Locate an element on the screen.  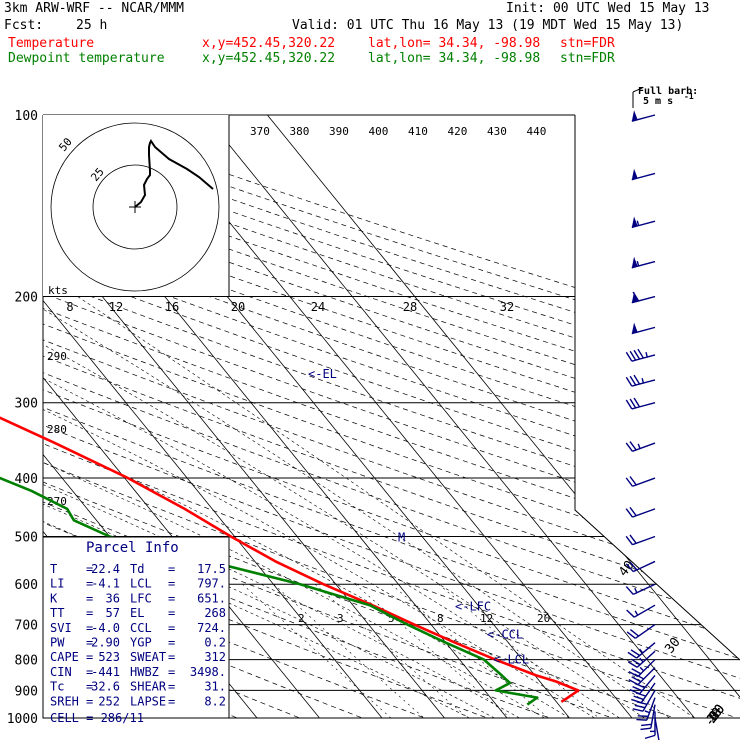
theta-label: 420 is located at coordinates (458, 131).